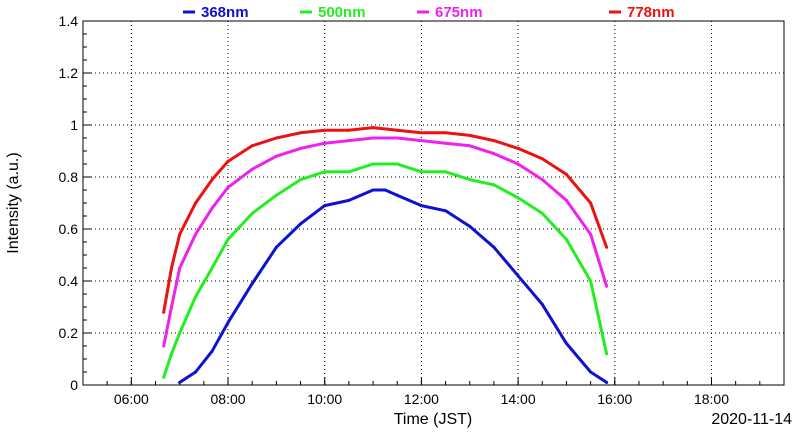 The image size is (800, 434). What do you see at coordinates (13, 202) in the screenshot?
I see `y-axis-title: Intensity (a.u.)` at bounding box center [13, 202].